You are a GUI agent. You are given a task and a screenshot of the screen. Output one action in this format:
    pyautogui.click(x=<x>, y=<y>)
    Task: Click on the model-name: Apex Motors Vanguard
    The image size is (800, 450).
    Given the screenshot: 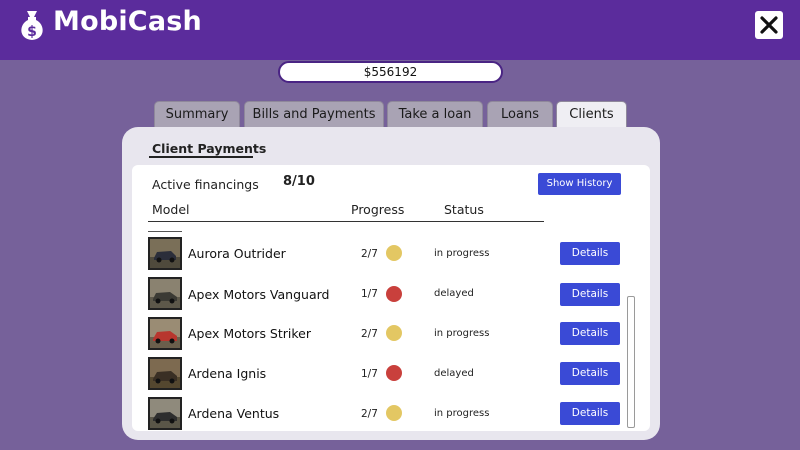 What is the action you would take?
    pyautogui.click(x=259, y=294)
    